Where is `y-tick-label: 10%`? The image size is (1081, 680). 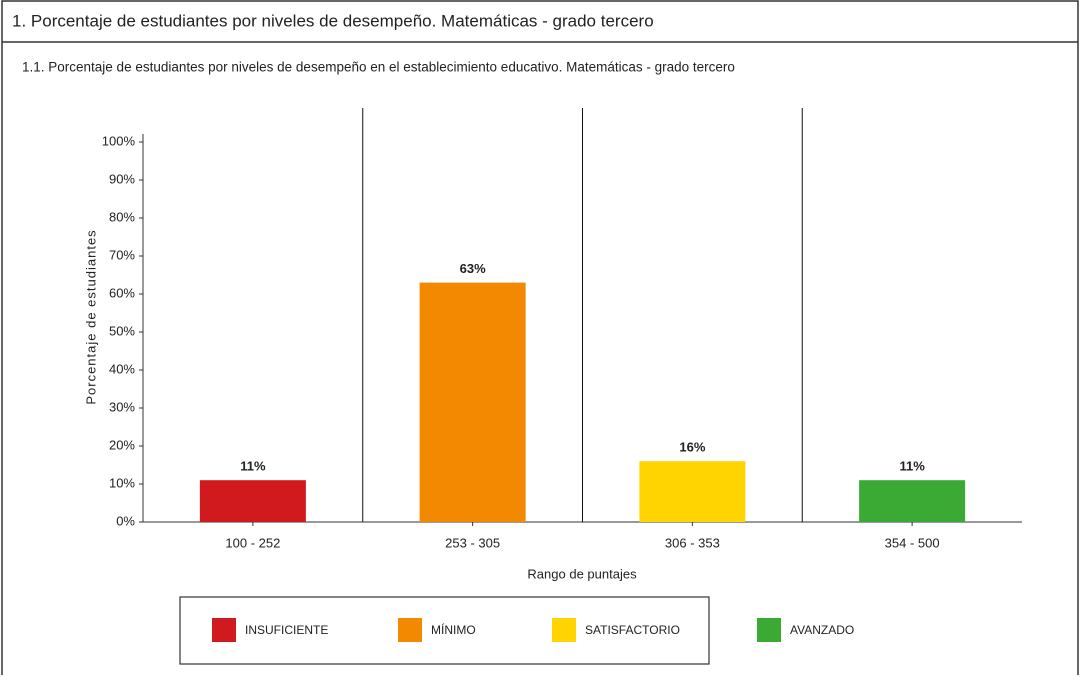 y-tick-label: 10% is located at coordinates (122, 482).